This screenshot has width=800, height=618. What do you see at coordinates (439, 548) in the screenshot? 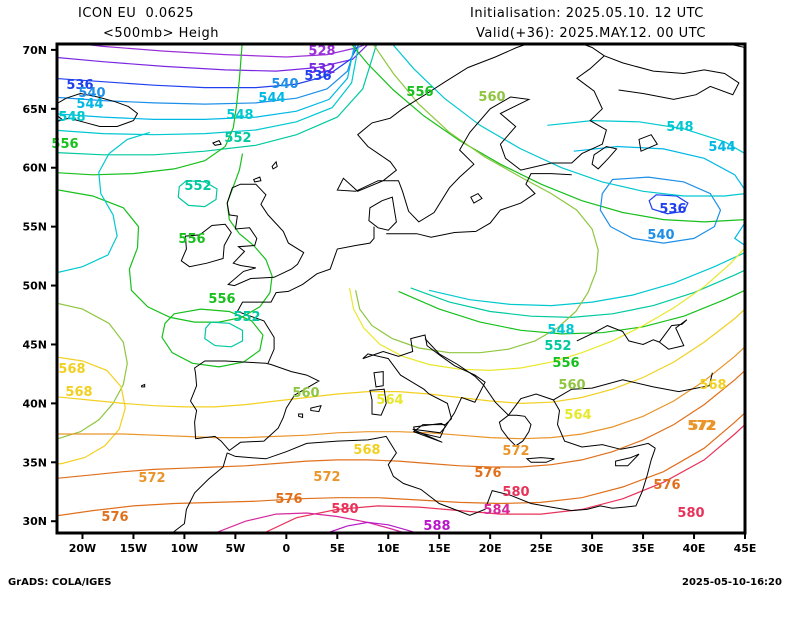
I see `x-tick-label: 15E` at bounding box center [439, 548].